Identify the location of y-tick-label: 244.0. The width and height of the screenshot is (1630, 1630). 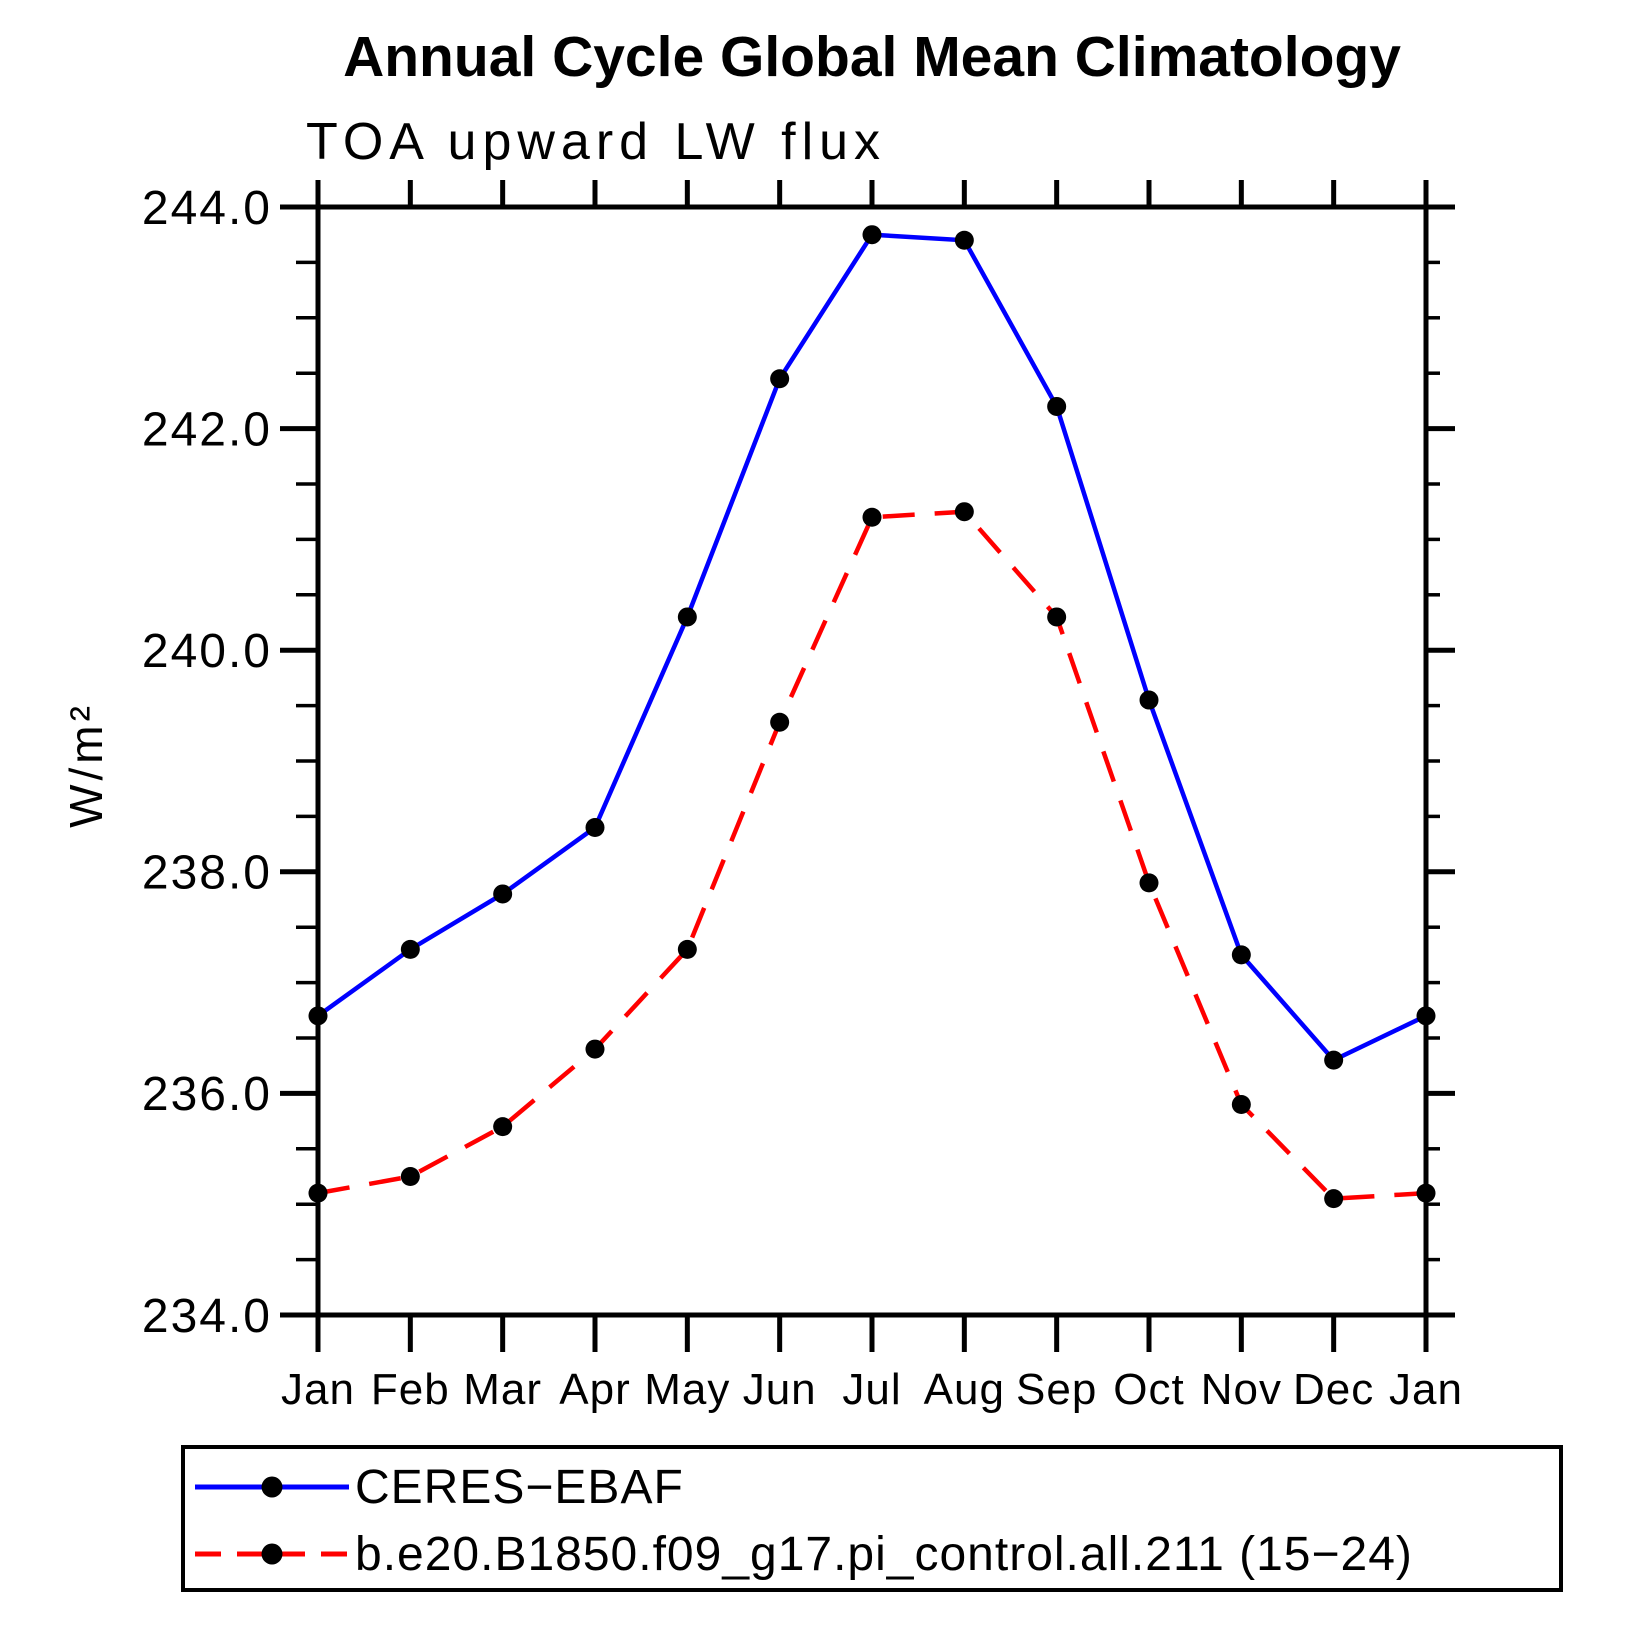
(207, 208).